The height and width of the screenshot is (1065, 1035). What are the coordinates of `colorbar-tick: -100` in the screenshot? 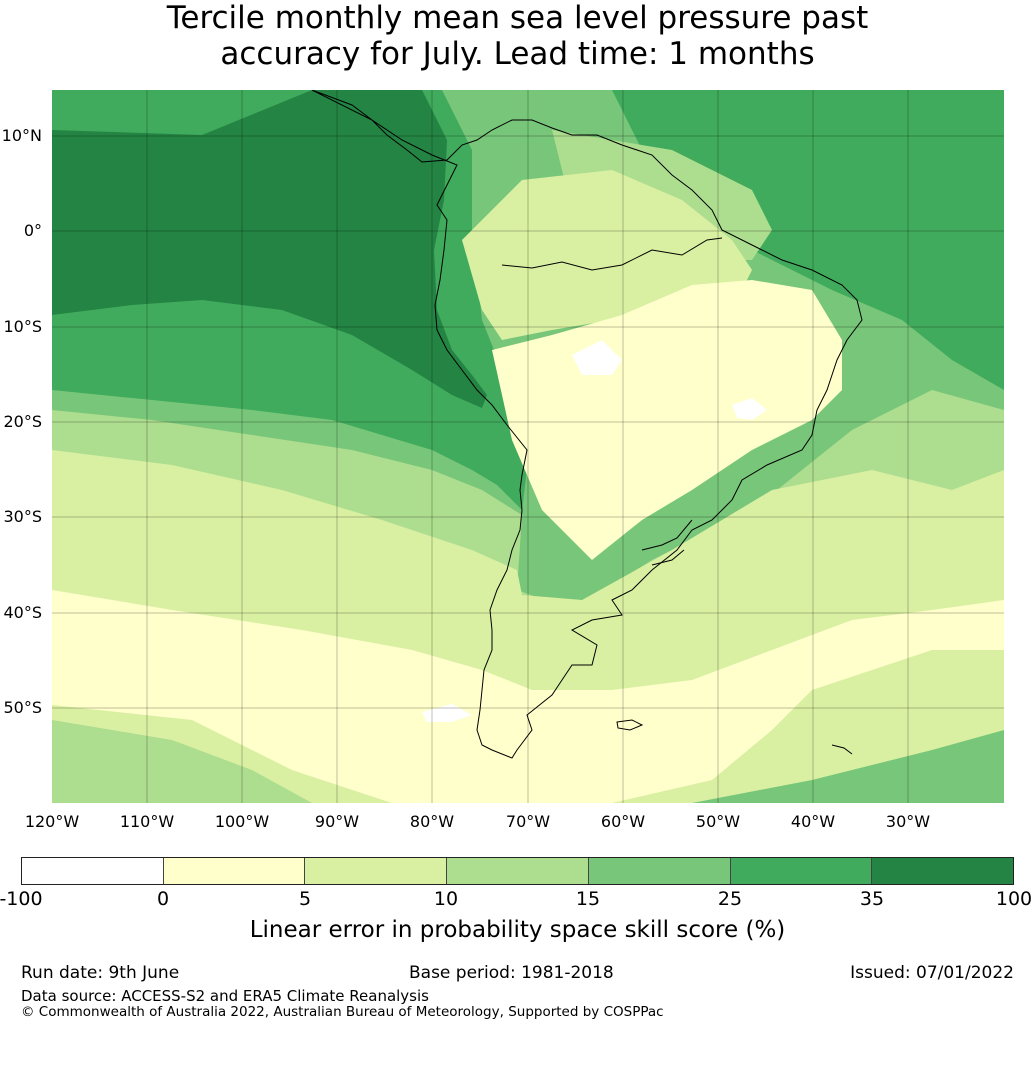 It's located at (21, 899).